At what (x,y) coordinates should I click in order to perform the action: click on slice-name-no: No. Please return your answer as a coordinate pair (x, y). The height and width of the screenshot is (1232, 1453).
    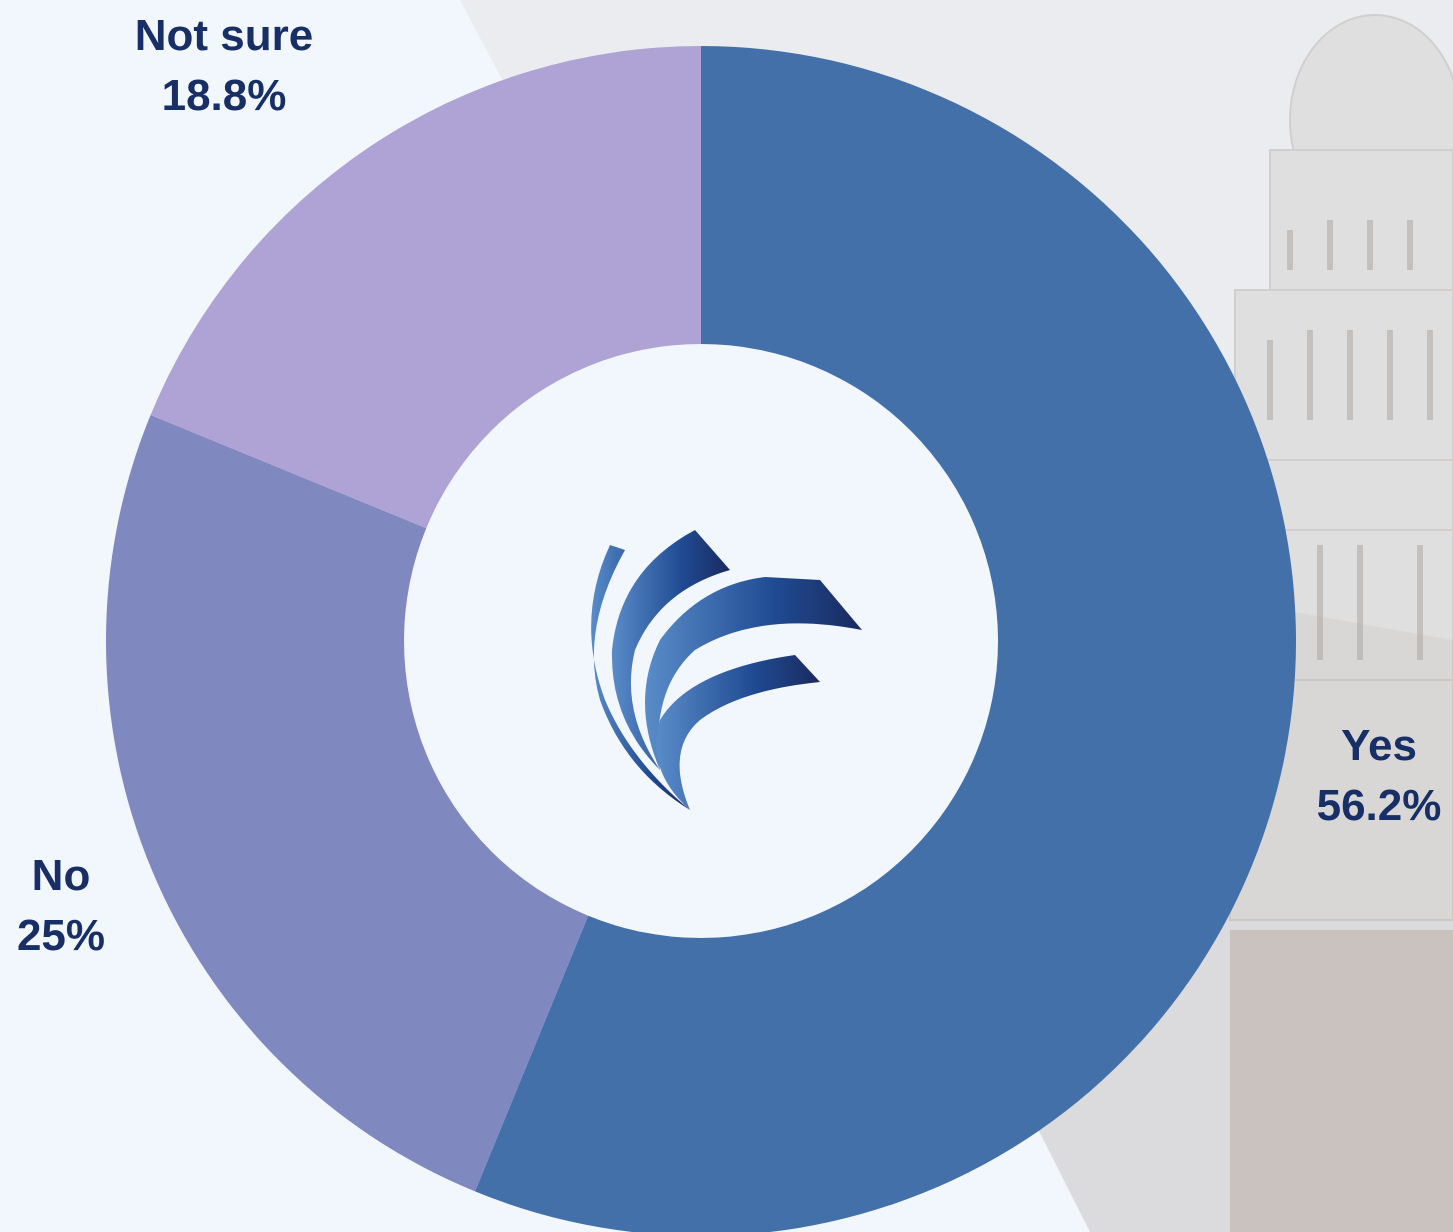
    Looking at the image, I should click on (61, 875).